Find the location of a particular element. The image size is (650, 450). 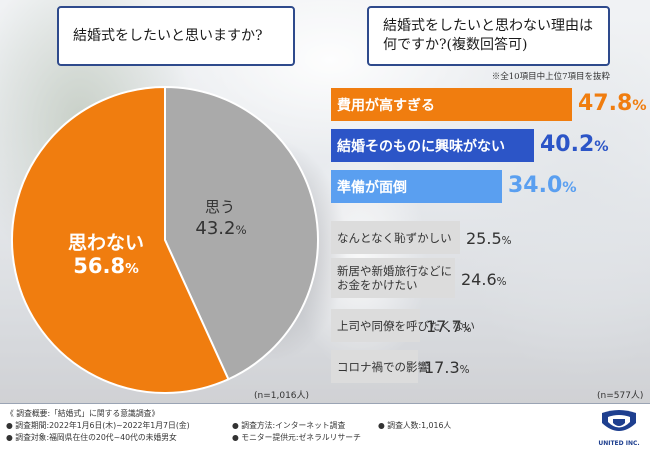

bar-label: コロナ禍での影響 is located at coordinates (383, 366).